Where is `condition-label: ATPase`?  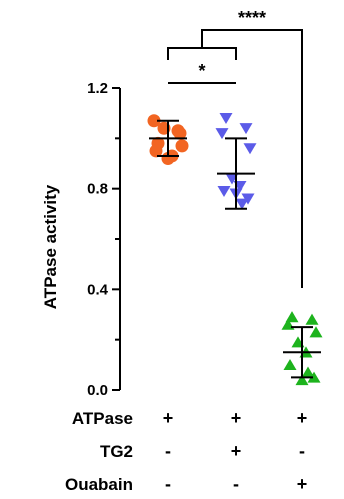
condition-label: ATPase is located at coordinates (102, 418).